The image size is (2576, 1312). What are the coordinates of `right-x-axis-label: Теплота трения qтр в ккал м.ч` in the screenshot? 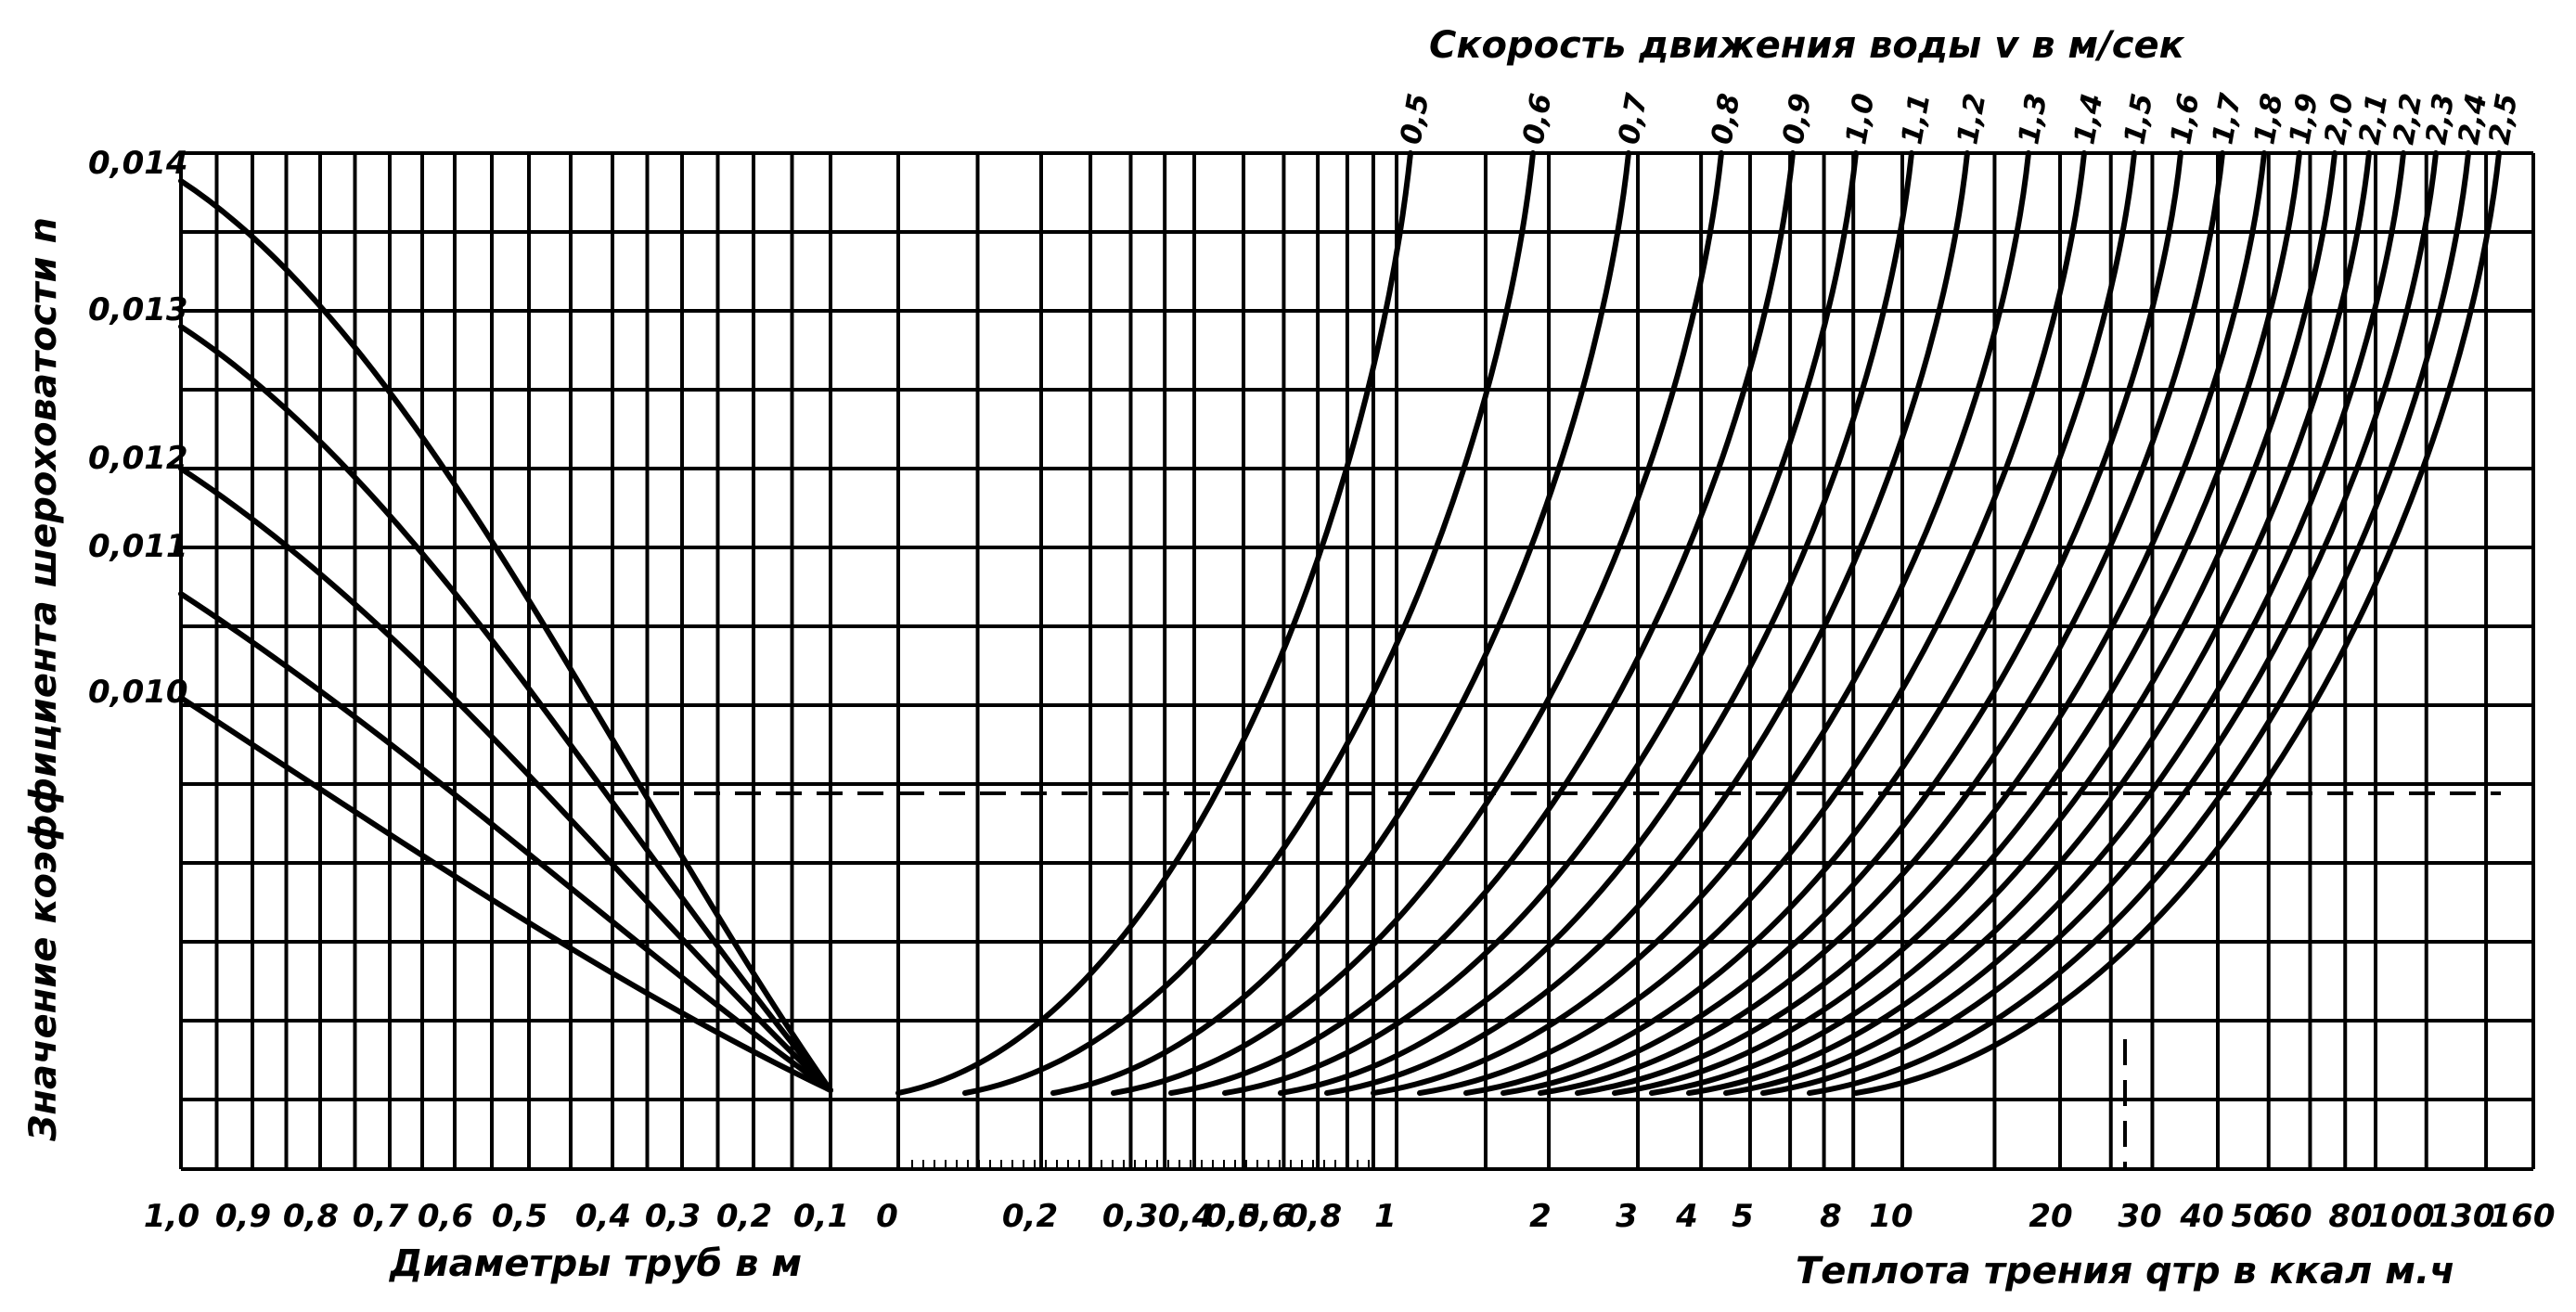 It's located at (2125, 1271).